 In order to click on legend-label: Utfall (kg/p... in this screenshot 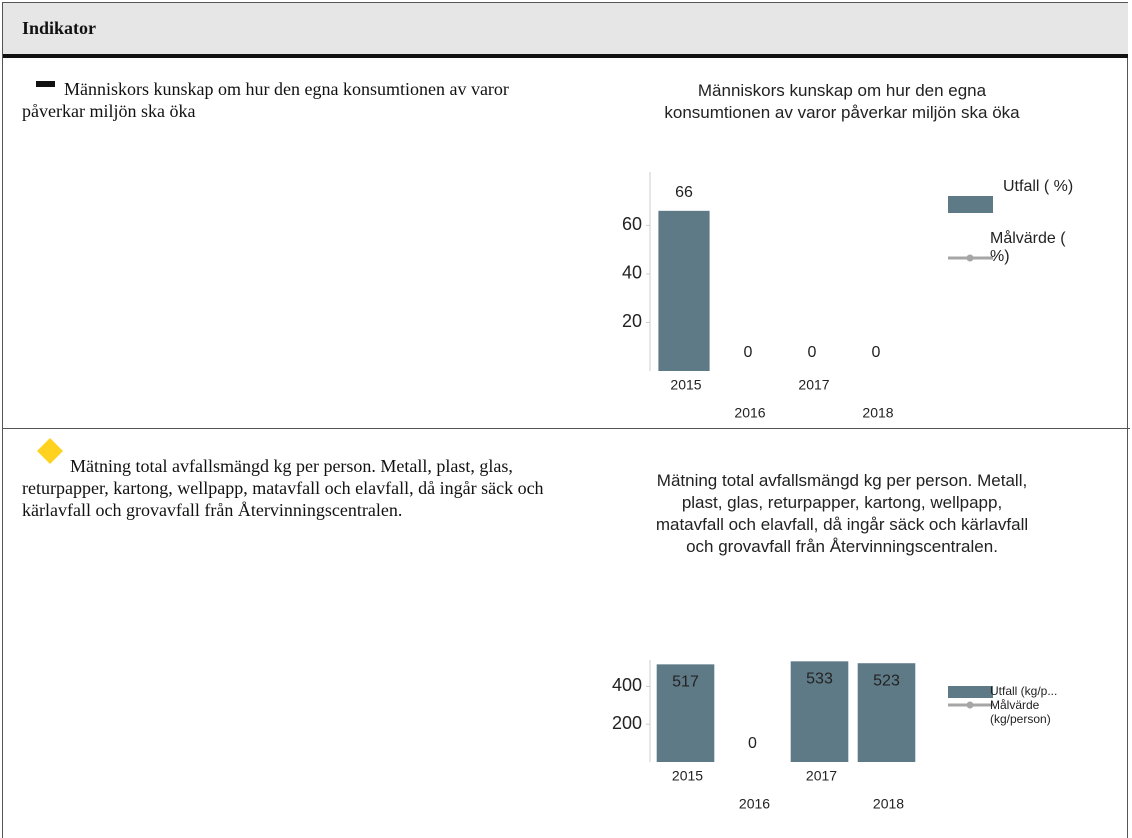, I will do `click(1024, 691)`.